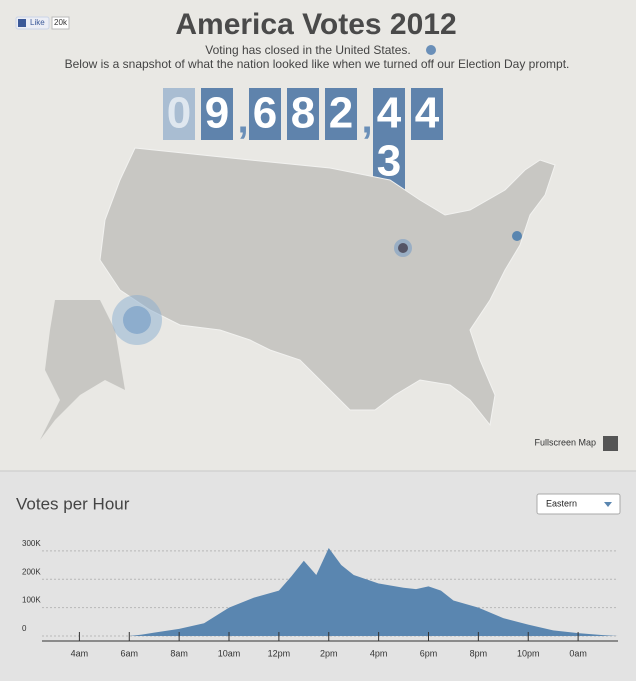 This screenshot has width=636, height=681. Describe the element at coordinates (279, 653) in the screenshot. I see `x-tick-label: 12pm` at that location.